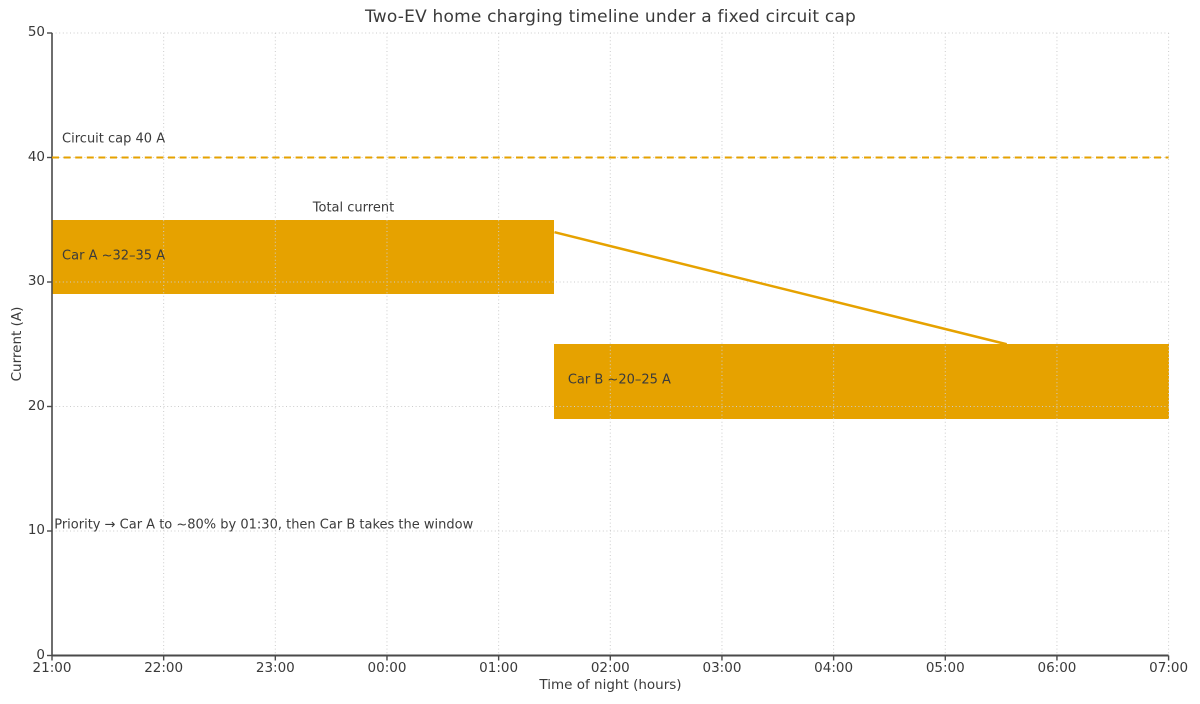 This screenshot has height=704, width=1200. Describe the element at coordinates (610, 685) in the screenshot. I see `x-axis-label: Time of night (hours)` at that location.